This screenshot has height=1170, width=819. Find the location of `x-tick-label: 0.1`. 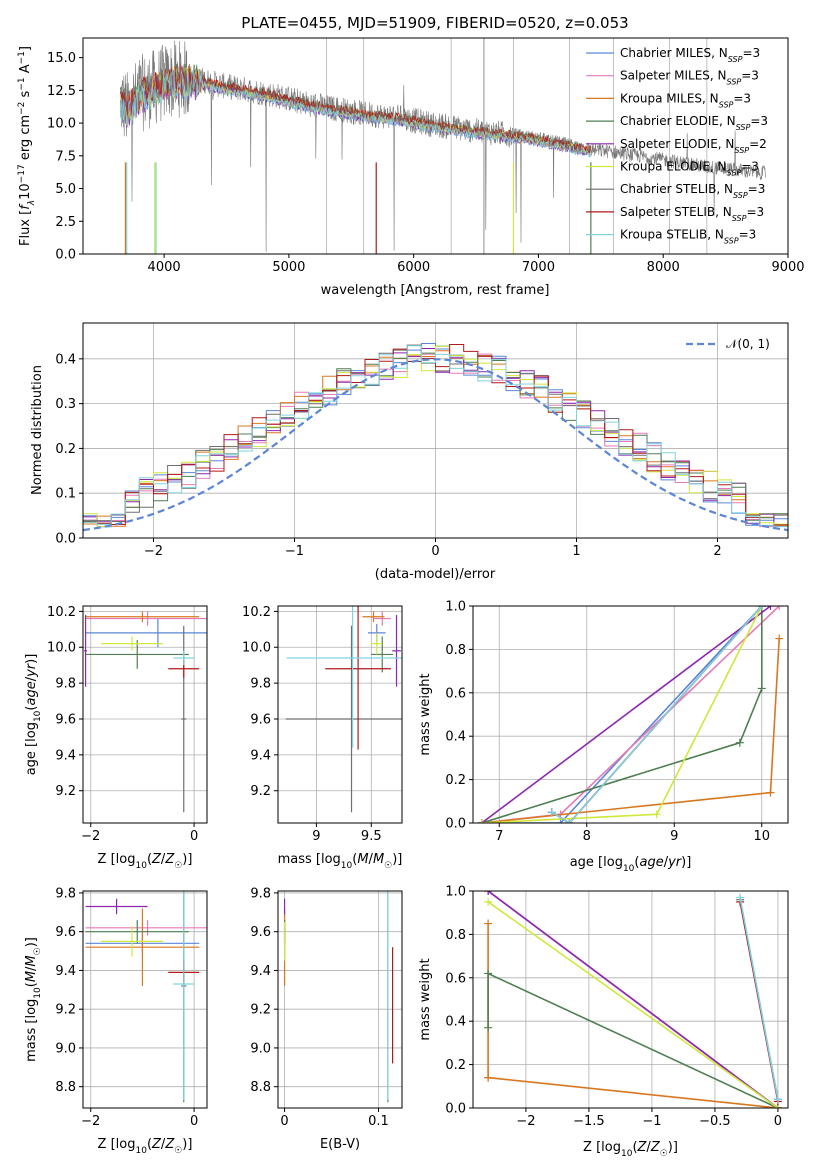

x-tick-label: 0.1 is located at coordinates (378, 1121).